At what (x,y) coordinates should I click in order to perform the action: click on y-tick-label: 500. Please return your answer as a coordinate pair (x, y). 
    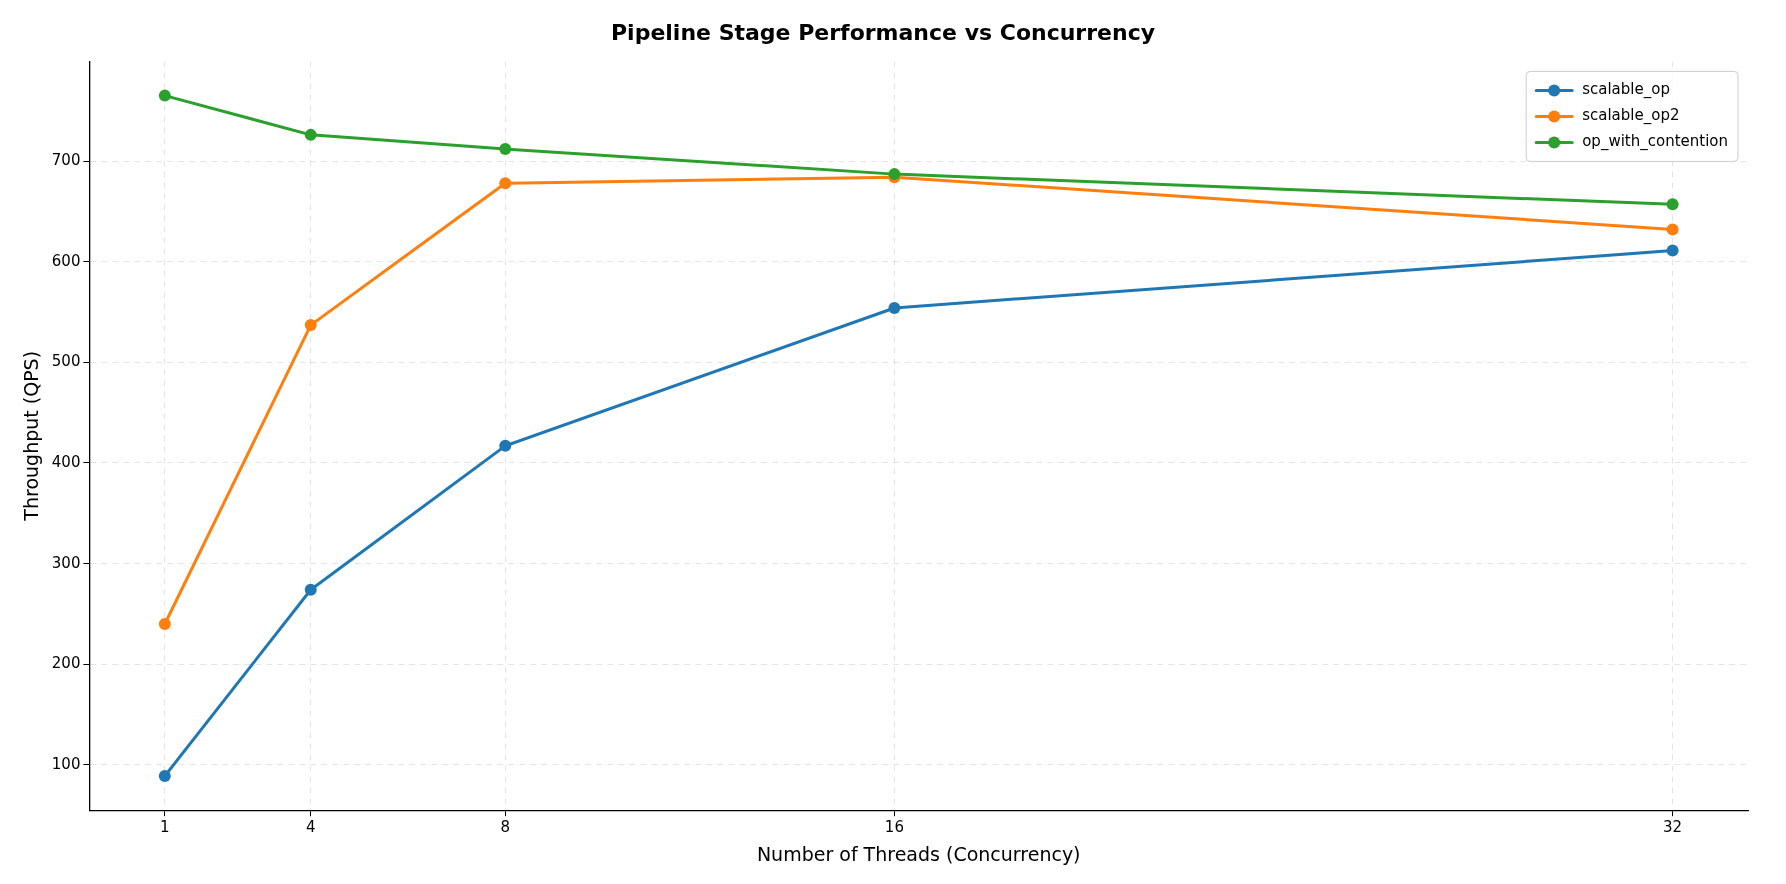
    Looking at the image, I should click on (66, 361).